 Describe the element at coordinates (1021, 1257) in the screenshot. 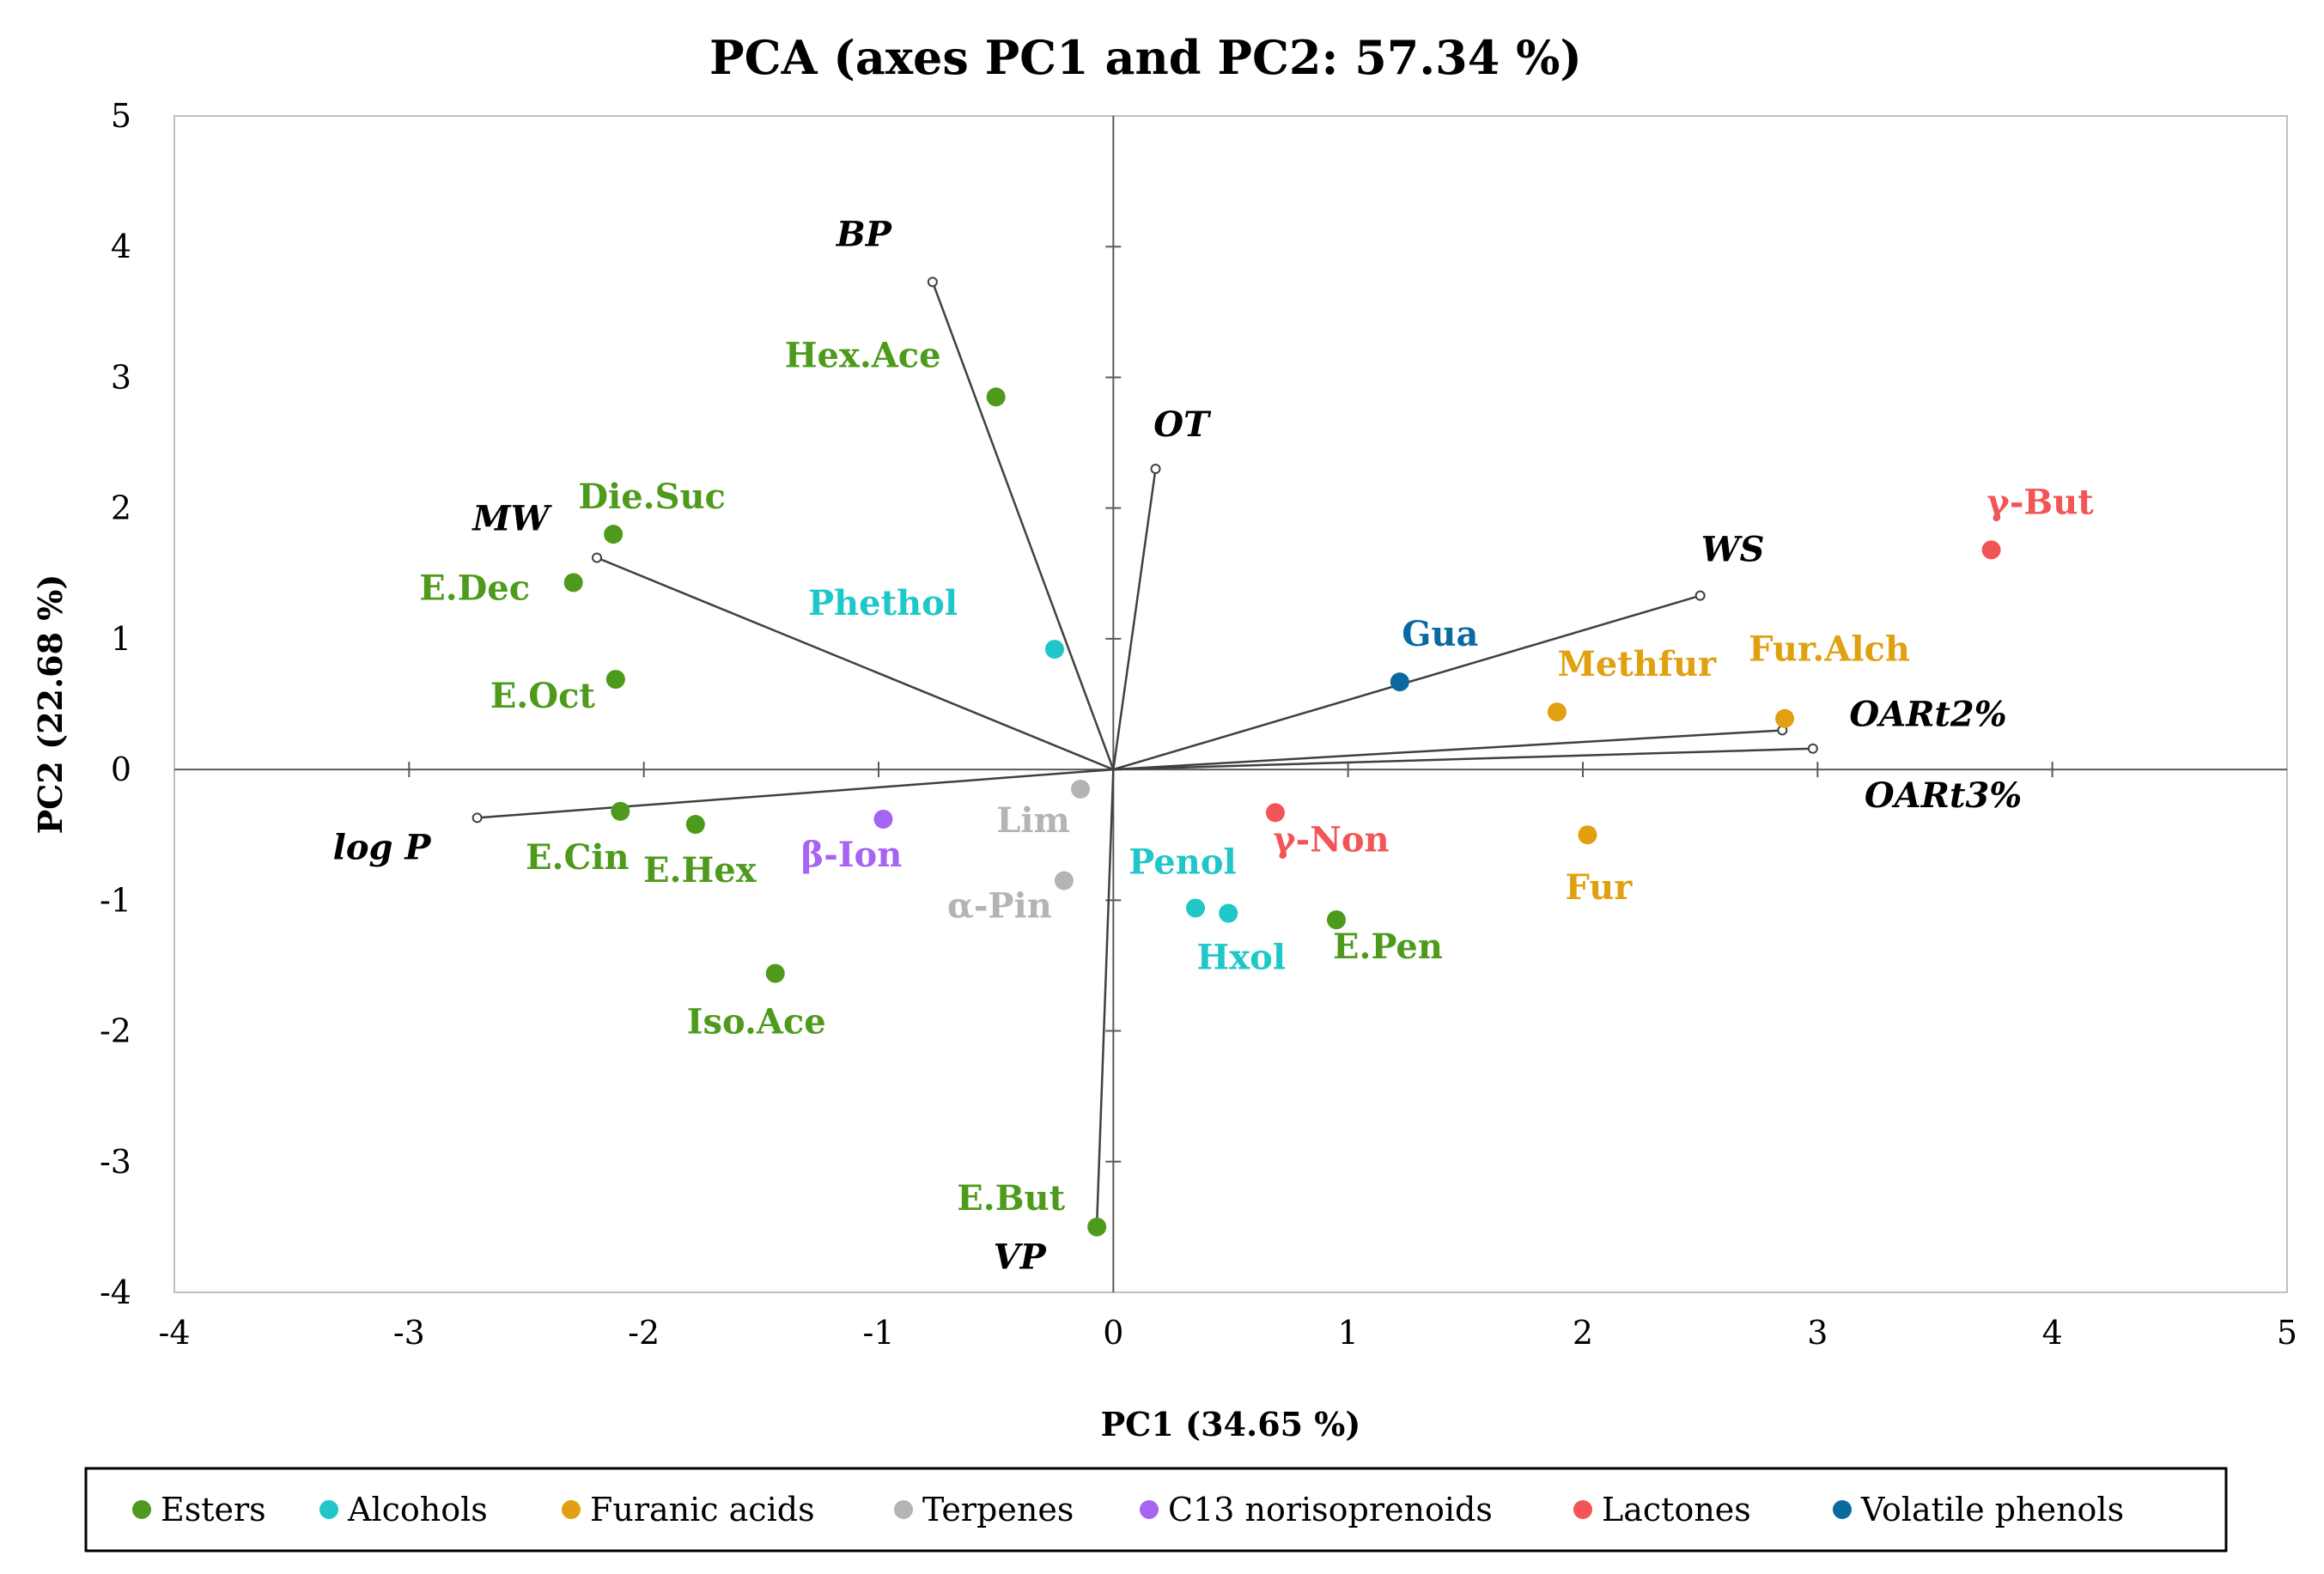

I see `loading-label-vp: VP` at that location.